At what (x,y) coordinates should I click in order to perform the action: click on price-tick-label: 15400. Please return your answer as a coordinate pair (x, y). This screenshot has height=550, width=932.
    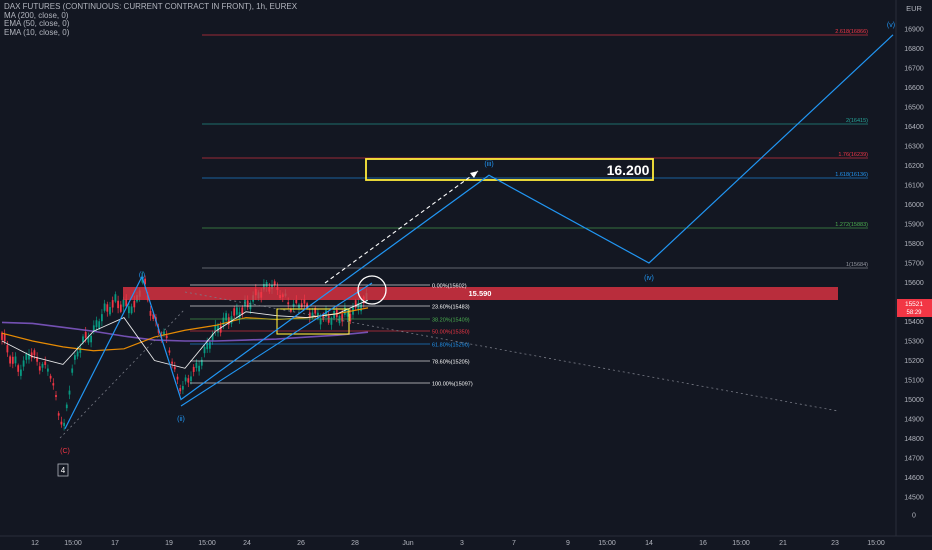
    Looking at the image, I should click on (914, 322).